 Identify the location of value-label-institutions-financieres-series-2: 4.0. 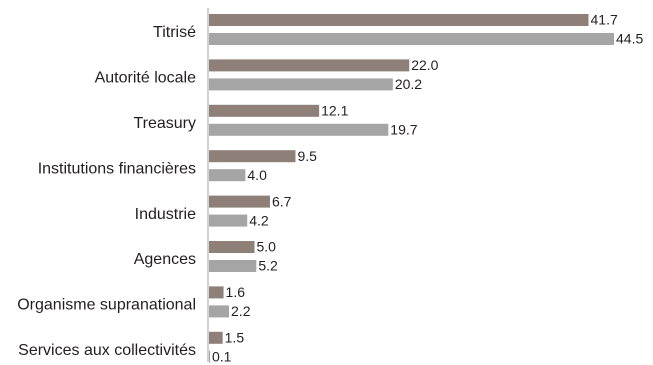
(257, 175).